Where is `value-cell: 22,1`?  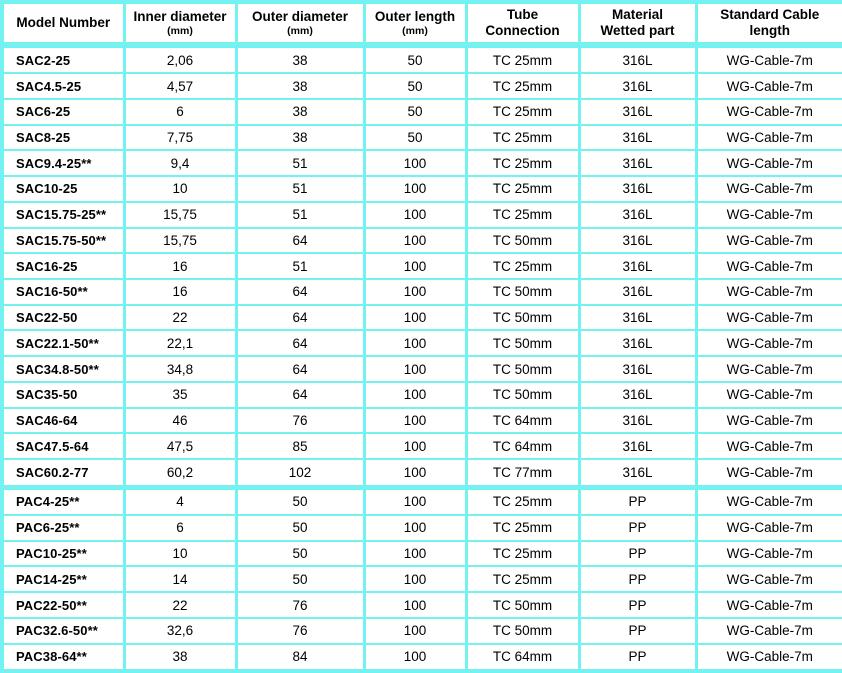 value-cell: 22,1 is located at coordinates (180, 343).